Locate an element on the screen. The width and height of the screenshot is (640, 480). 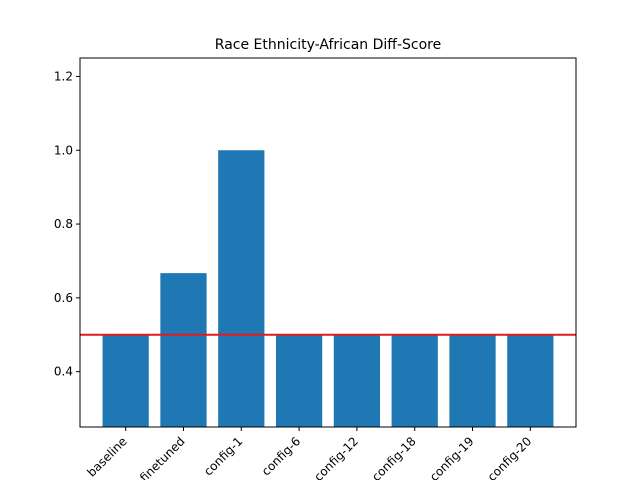
y-tick-label: 1.2 is located at coordinates (63, 76).